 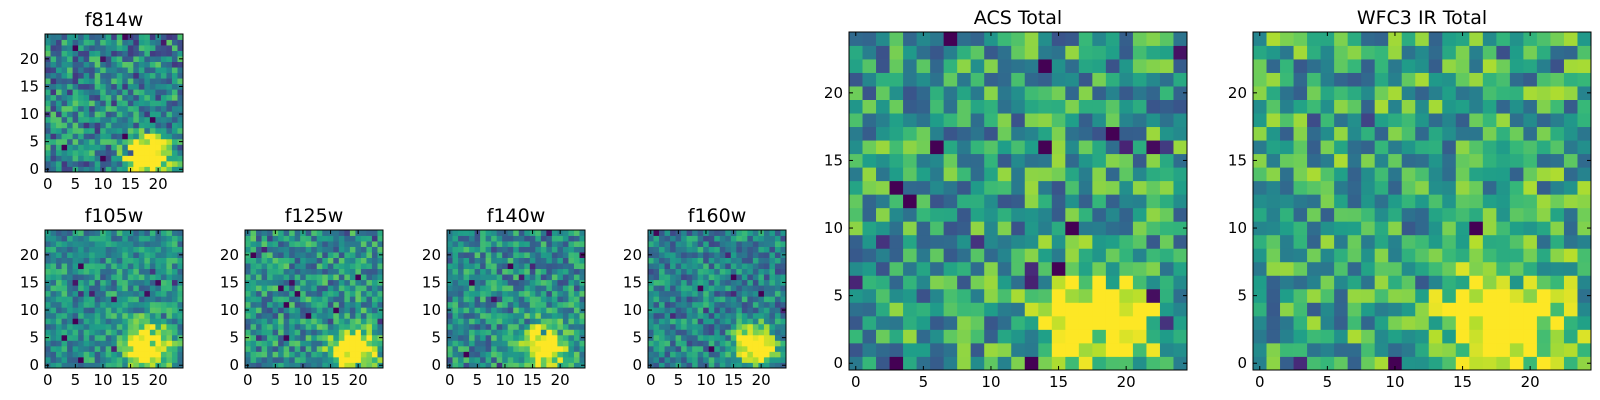 I want to click on y-tick-label: 5, so click(x=1242, y=296).